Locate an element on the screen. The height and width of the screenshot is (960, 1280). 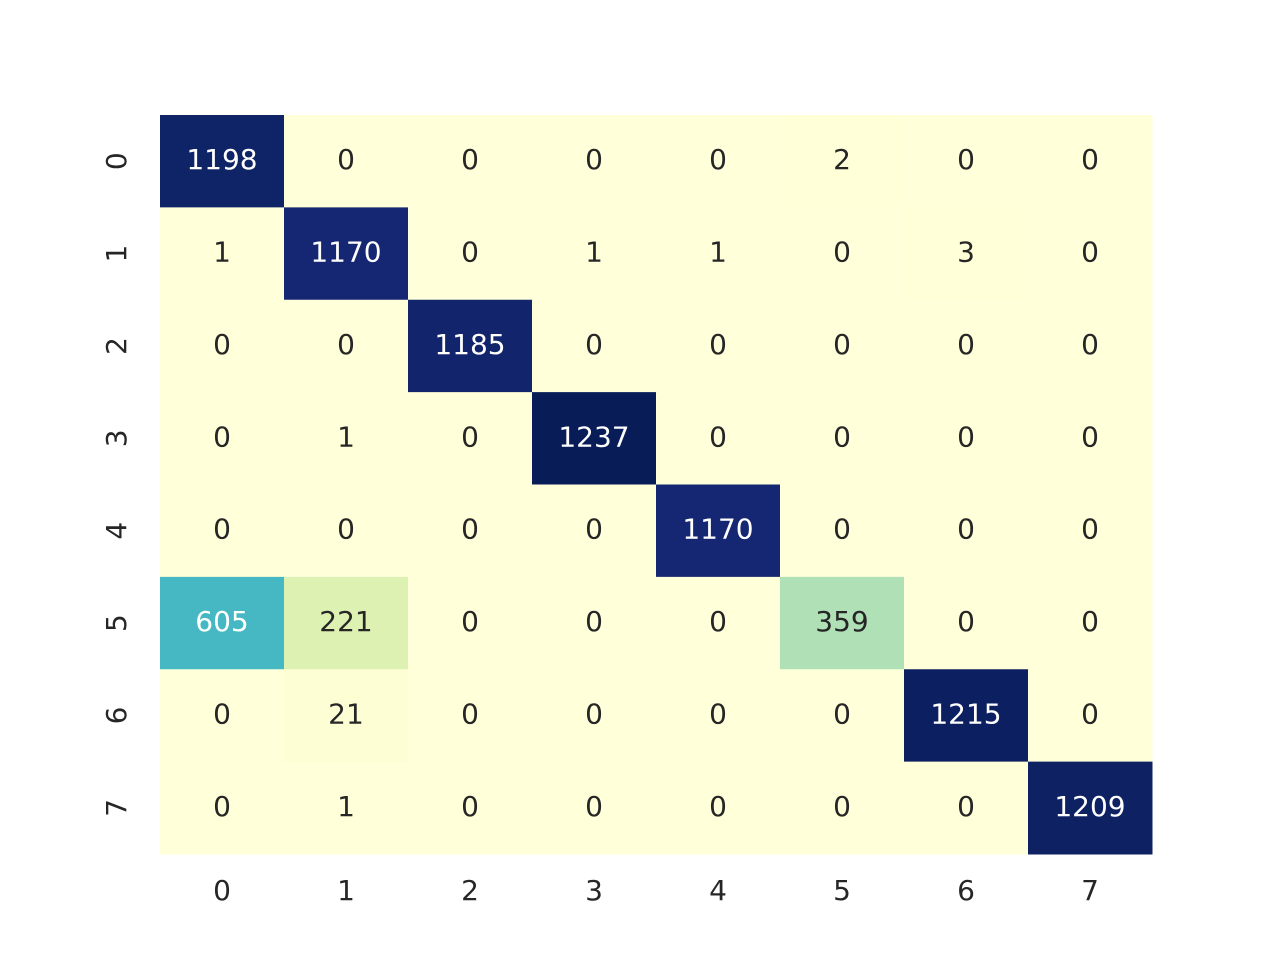
cell-label: 605 is located at coordinates (221, 621).